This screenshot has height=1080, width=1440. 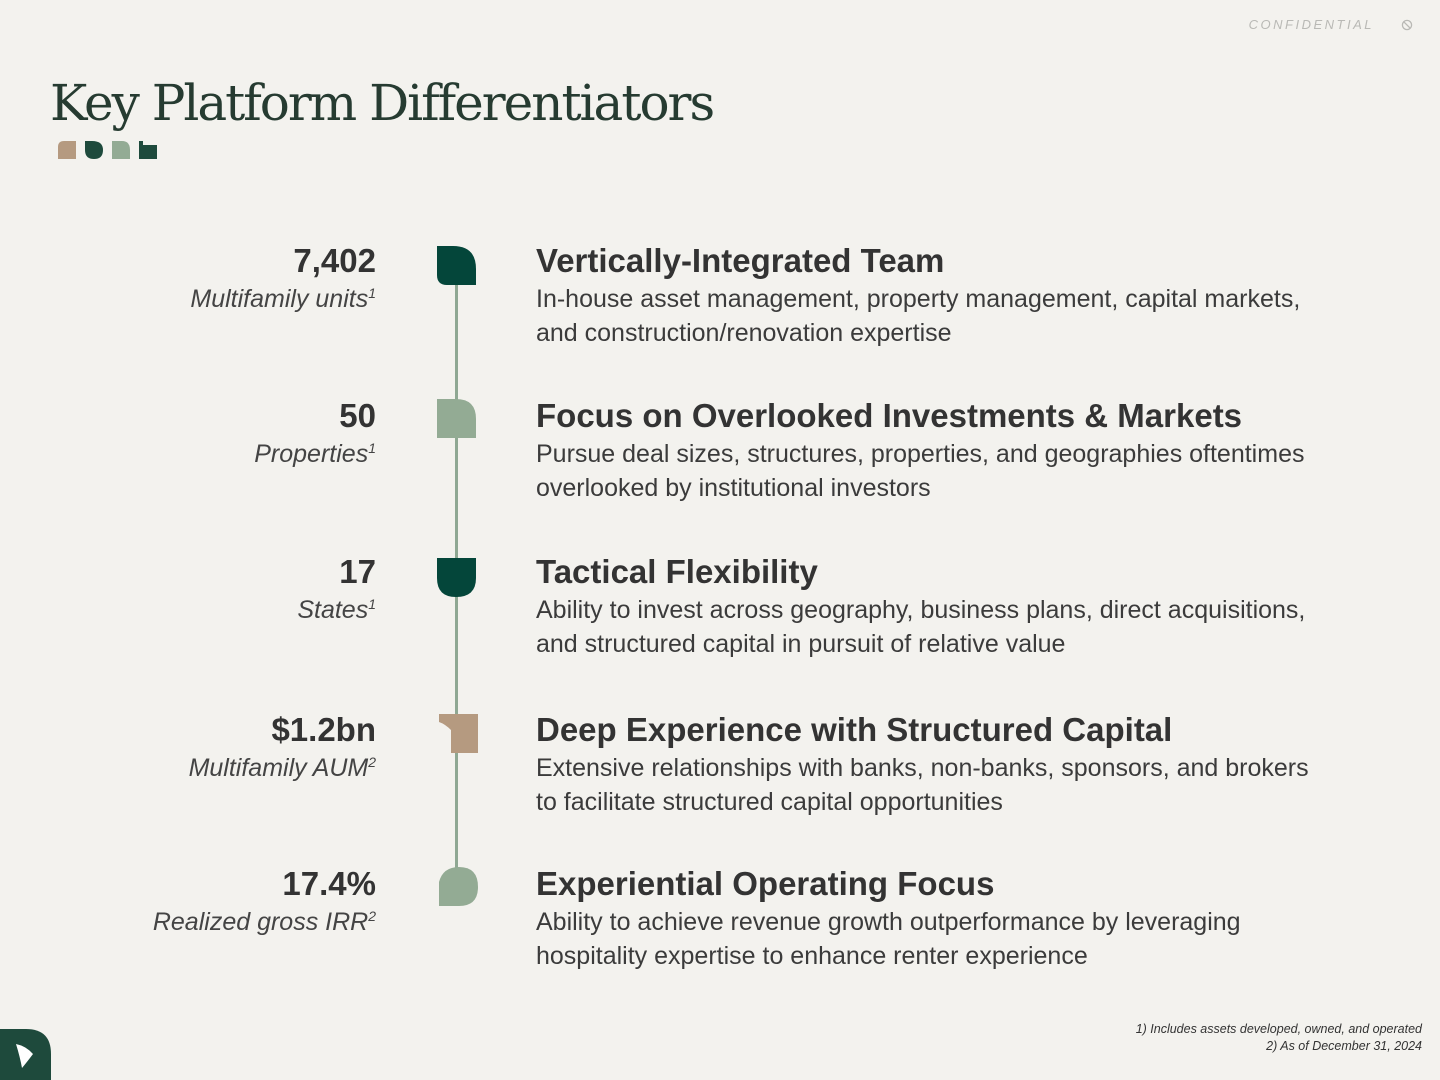 I want to click on shield-dark-green-icon, so click(x=456, y=577).